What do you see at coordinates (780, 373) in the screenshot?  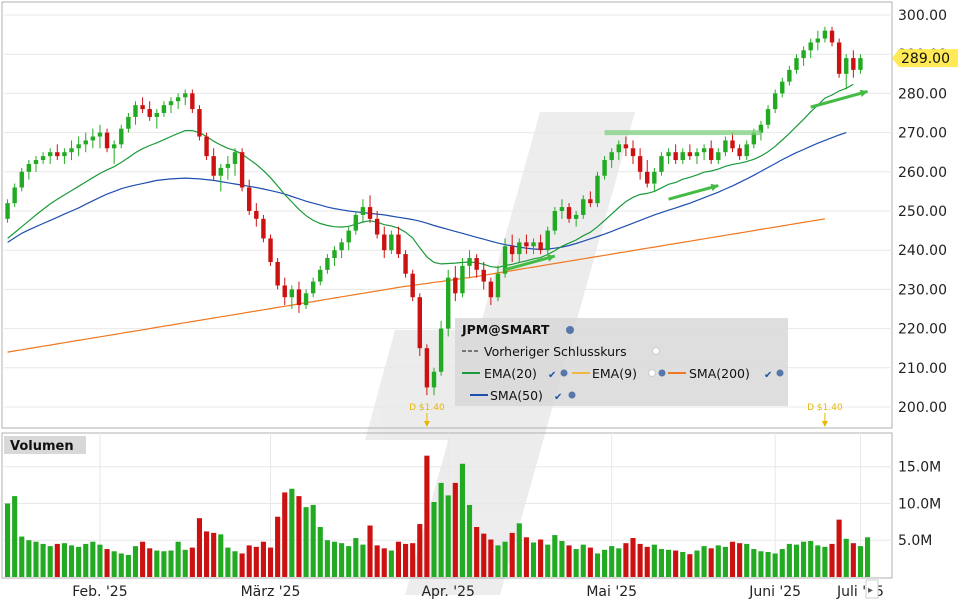 I see `legend-sma200-settings-icon` at bounding box center [780, 373].